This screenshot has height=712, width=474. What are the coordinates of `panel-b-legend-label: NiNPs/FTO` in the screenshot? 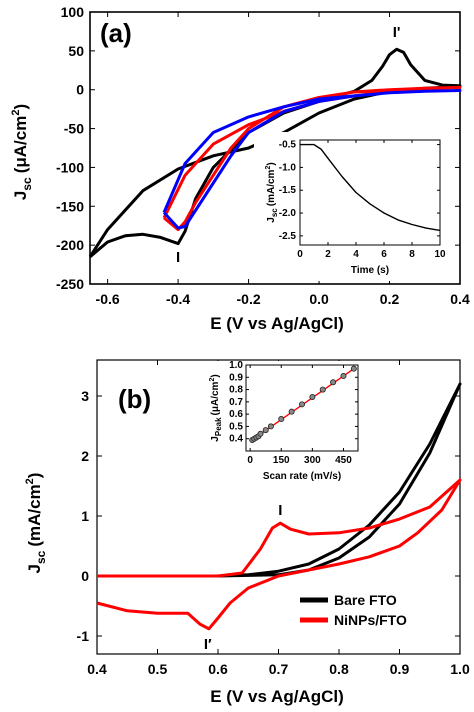 It's located at (370, 620).